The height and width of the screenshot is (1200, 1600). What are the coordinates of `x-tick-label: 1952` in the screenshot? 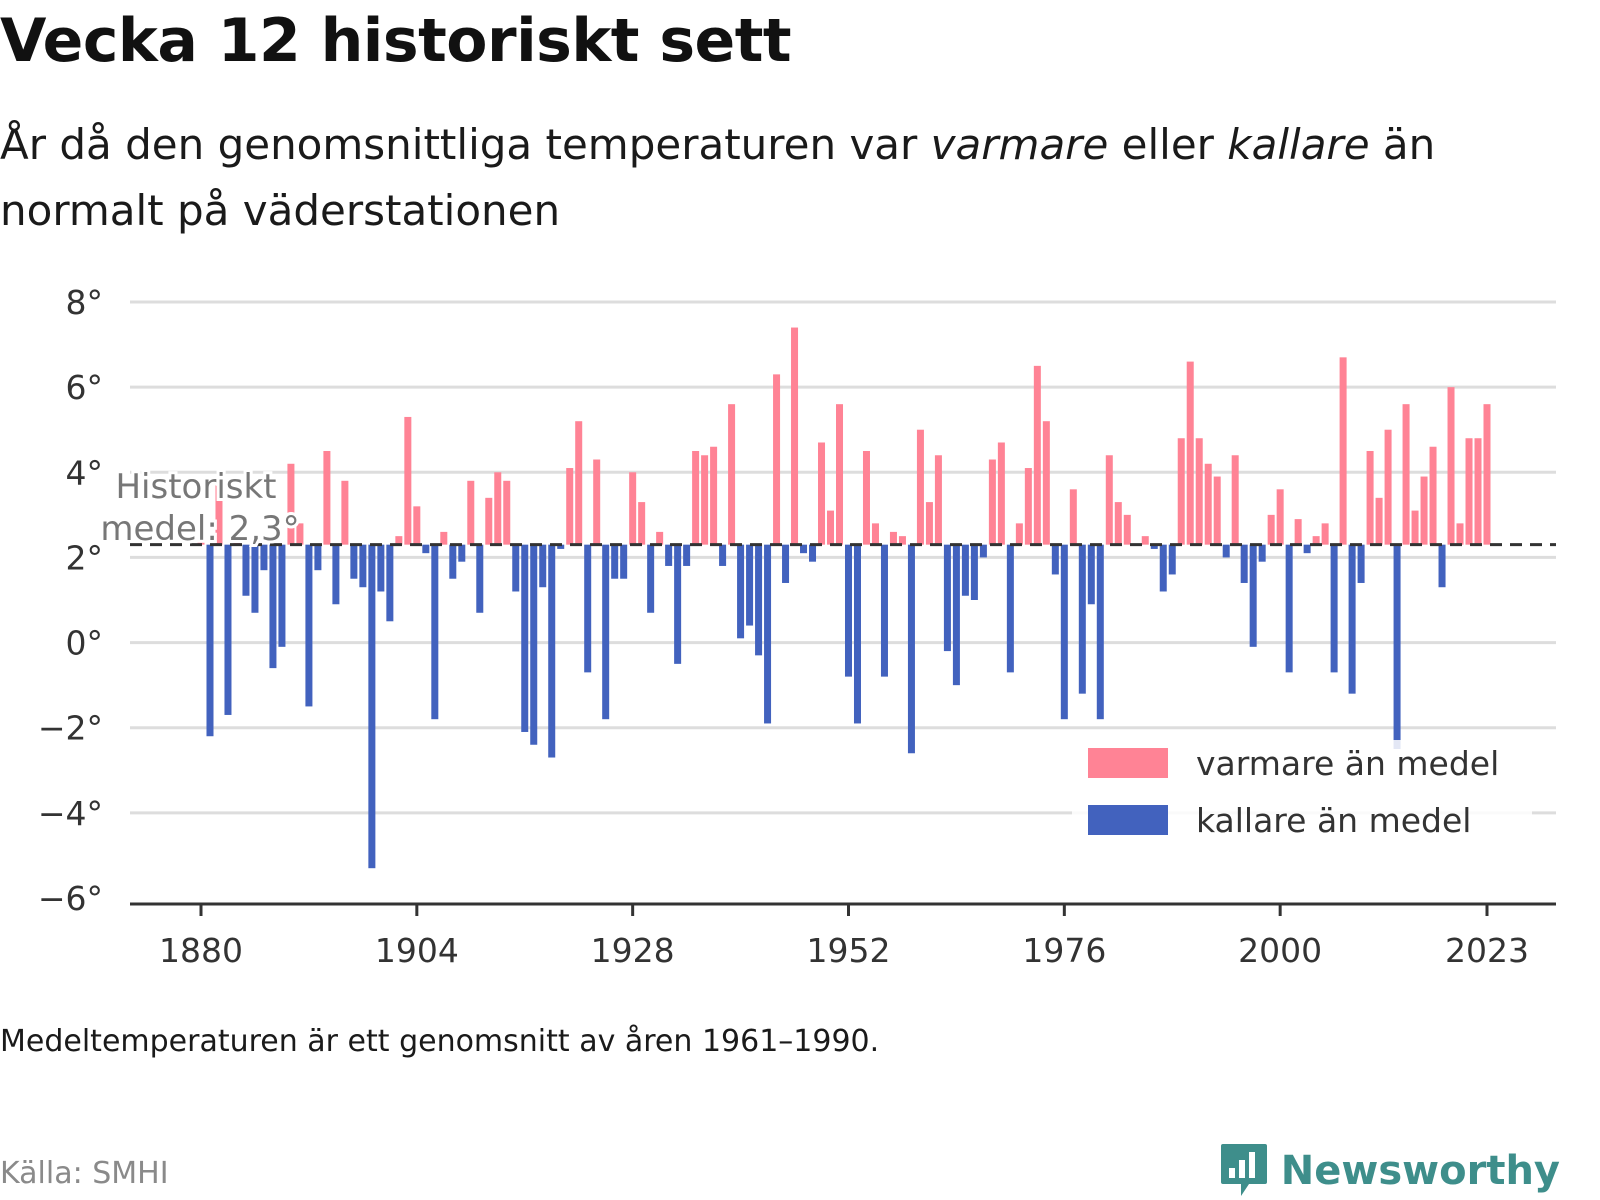 It's located at (849, 950).